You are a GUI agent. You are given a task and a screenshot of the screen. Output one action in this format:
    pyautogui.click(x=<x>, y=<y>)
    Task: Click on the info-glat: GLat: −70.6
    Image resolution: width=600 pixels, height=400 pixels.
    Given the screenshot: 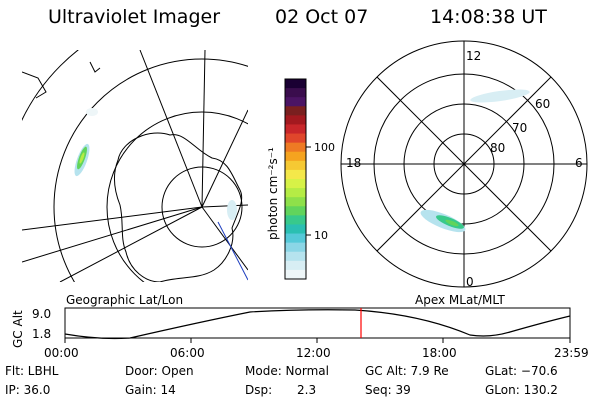 What is the action you would take?
    pyautogui.click(x=521, y=371)
    